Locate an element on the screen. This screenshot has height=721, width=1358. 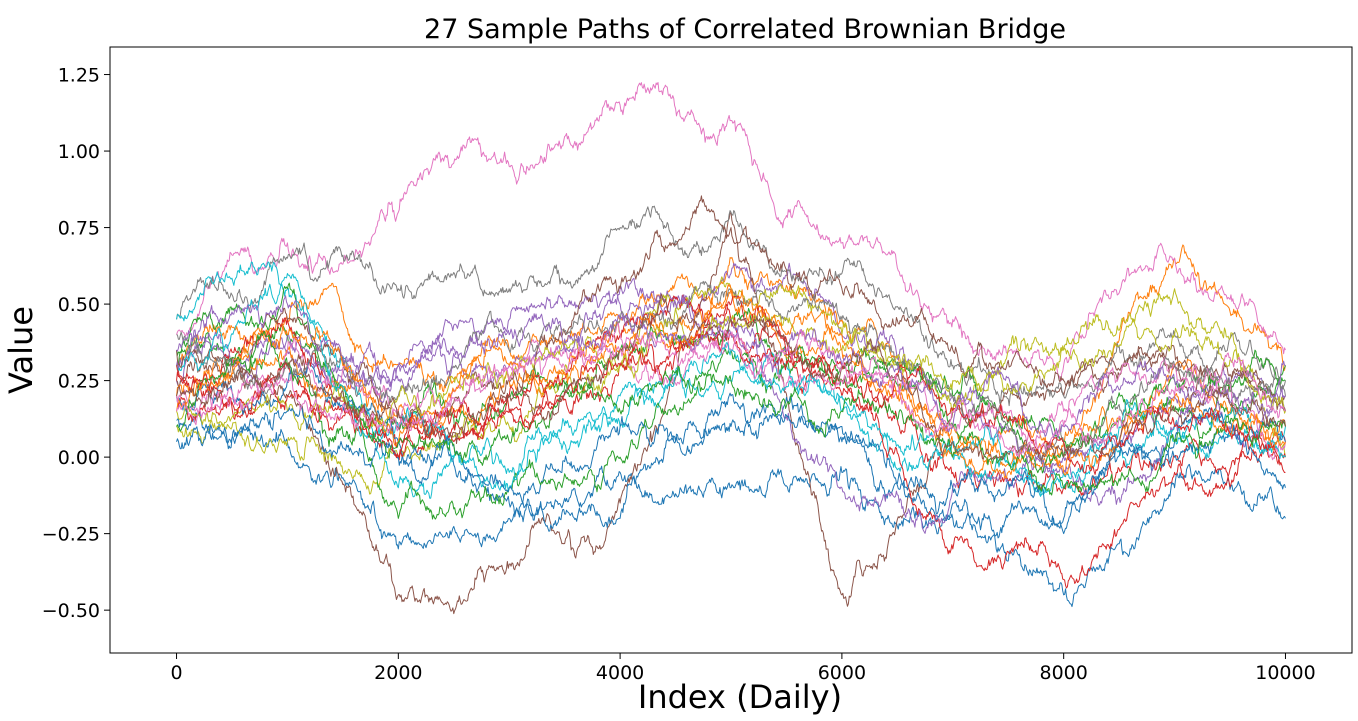
y-axis-label: Value is located at coordinates (21, 350).